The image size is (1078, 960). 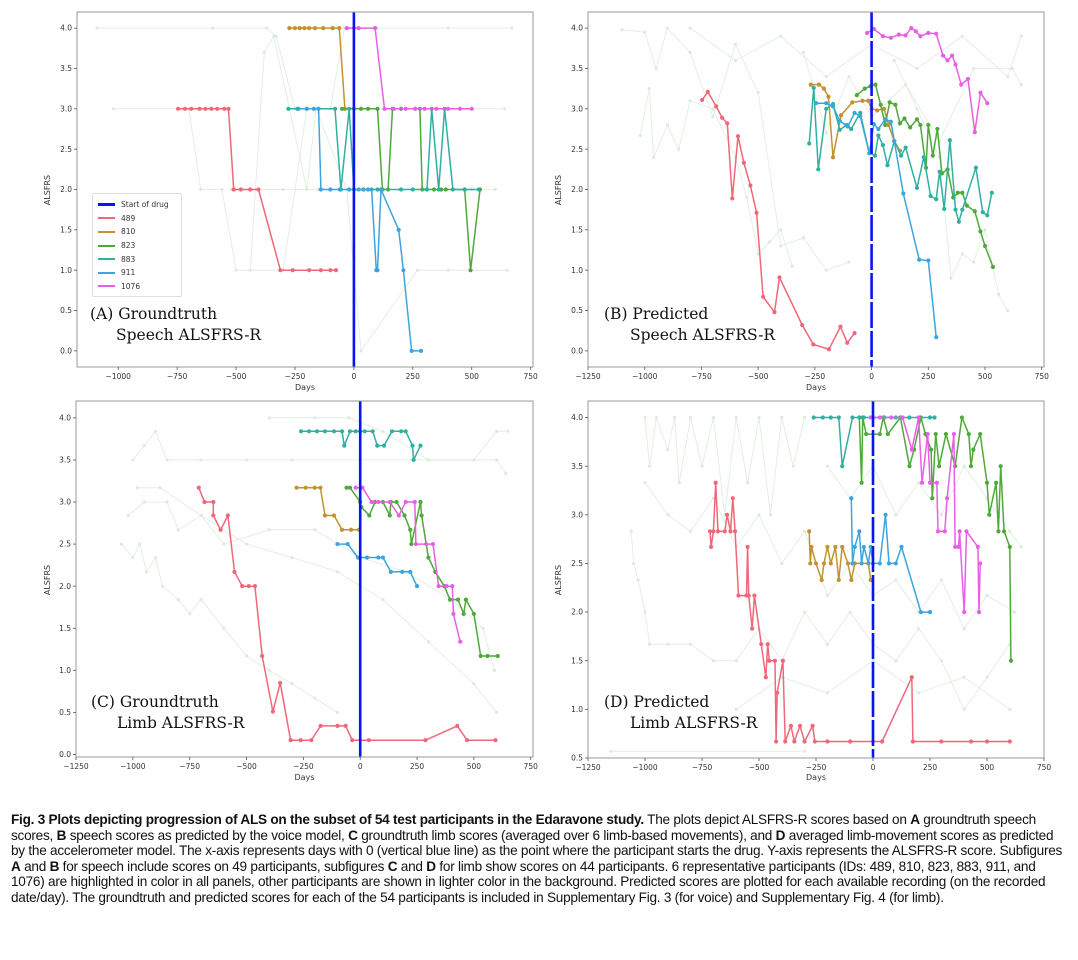 What do you see at coordinates (558, 190) in the screenshot?
I see `y-axis-label: ALSFRS` at bounding box center [558, 190].